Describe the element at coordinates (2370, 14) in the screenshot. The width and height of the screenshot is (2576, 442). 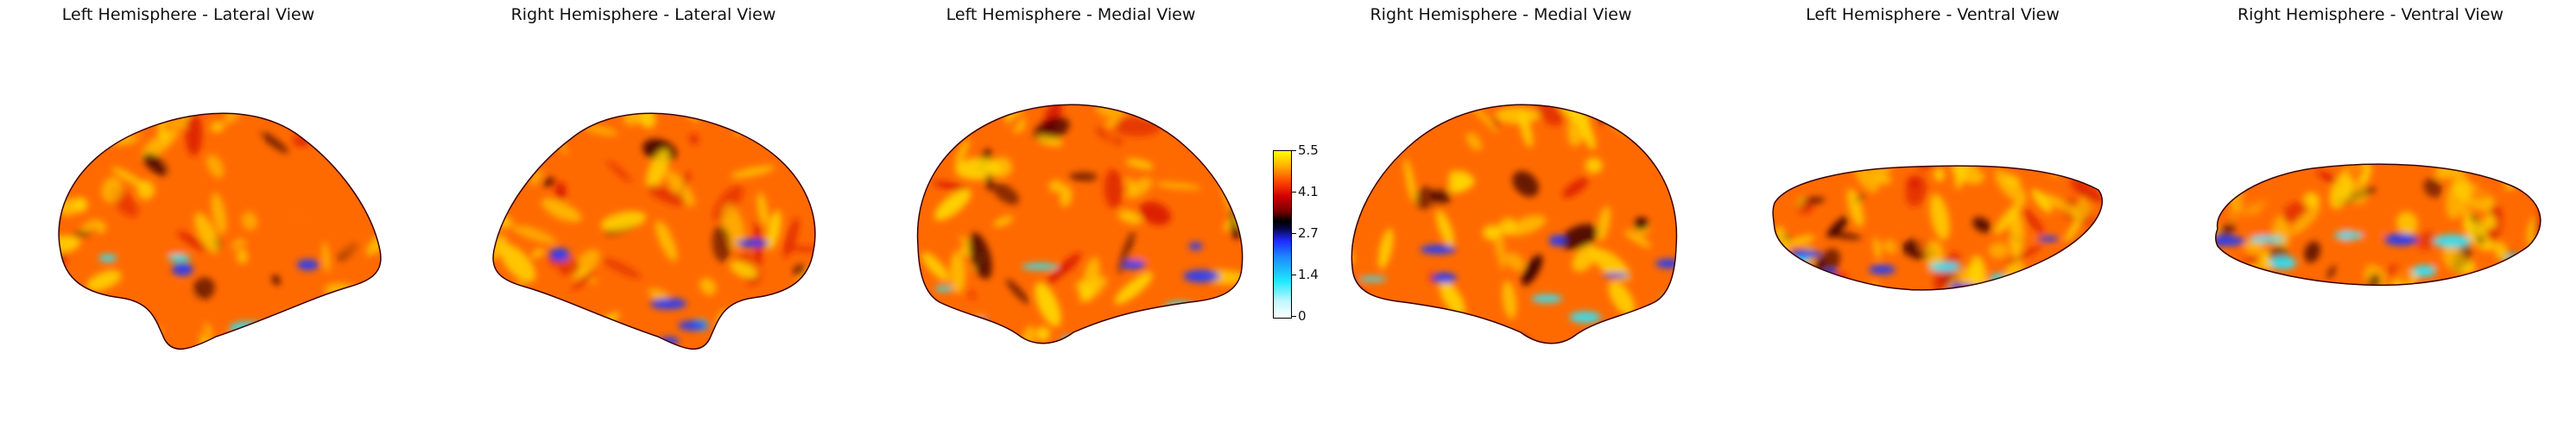
I see `panel-title-right-ventral: Right Hemisphere - Ventral View` at that location.